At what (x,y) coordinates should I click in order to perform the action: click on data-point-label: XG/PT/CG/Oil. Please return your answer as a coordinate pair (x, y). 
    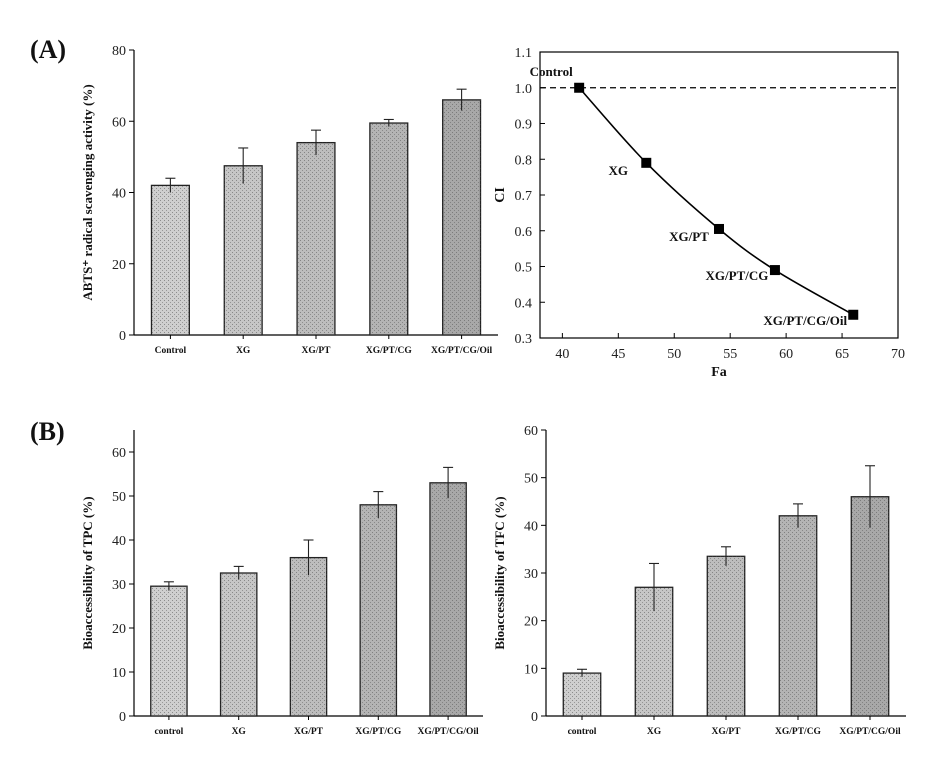
    Looking at the image, I should click on (805, 320).